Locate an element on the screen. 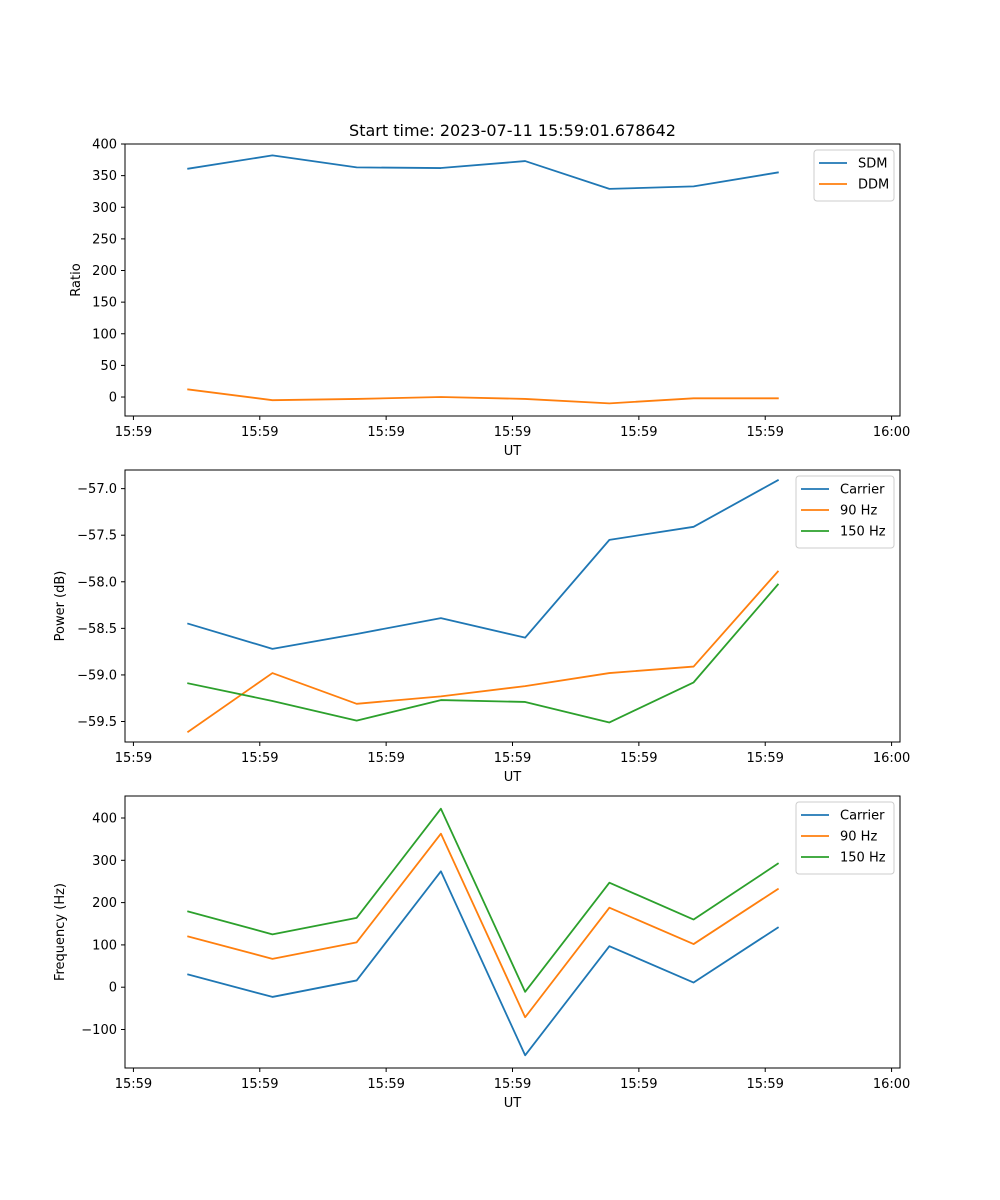 This screenshot has height=1200, width=1000. power-series-150-hz-line is located at coordinates (483, 653).